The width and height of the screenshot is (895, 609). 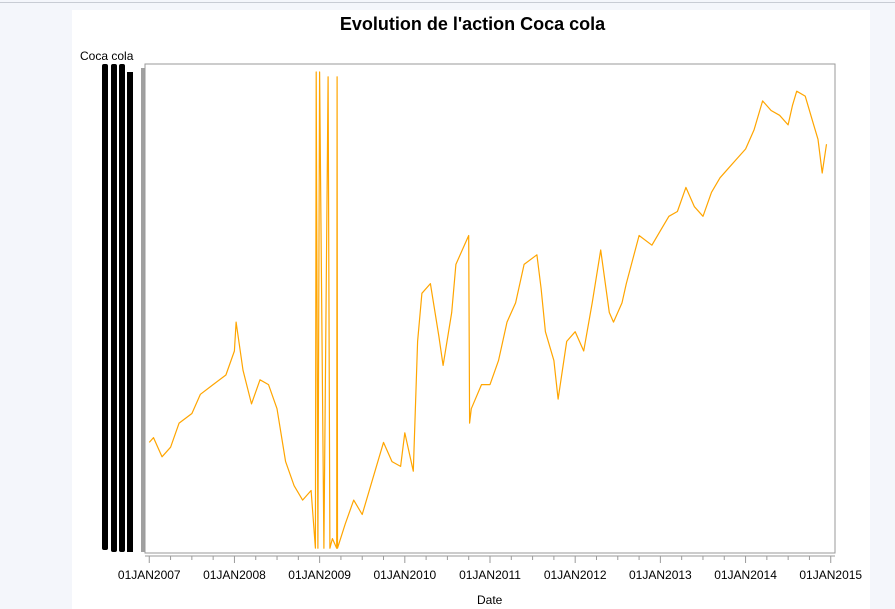 I want to click on x-tick-label: 01JAN2015, so click(x=830, y=575).